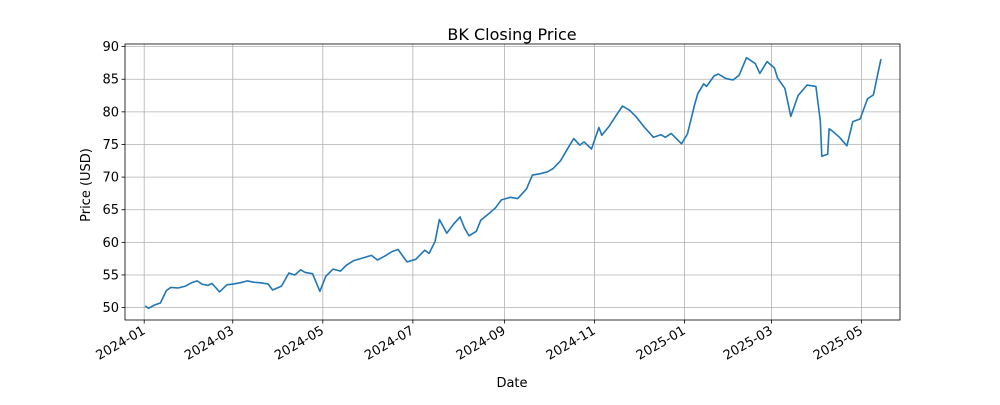  Describe the element at coordinates (110, 145) in the screenshot. I see `y-tick-label: 75` at that location.